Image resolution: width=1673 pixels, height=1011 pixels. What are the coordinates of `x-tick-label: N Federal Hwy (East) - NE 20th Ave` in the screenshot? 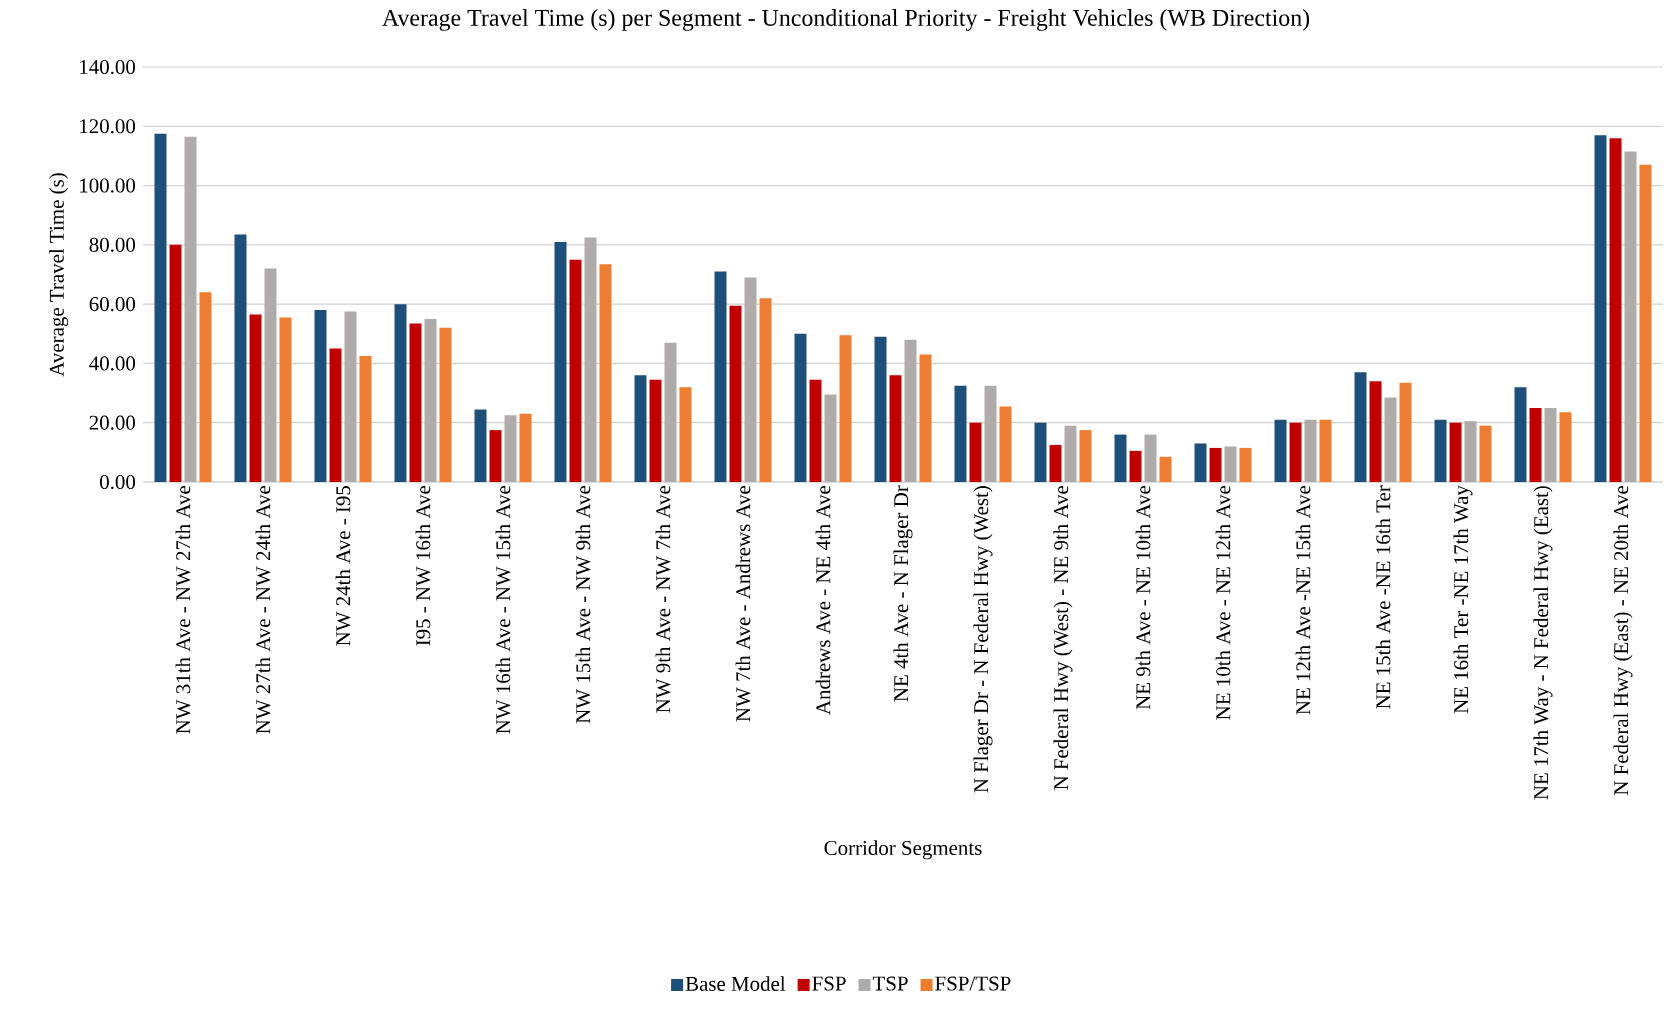 It's located at (1623, 640).